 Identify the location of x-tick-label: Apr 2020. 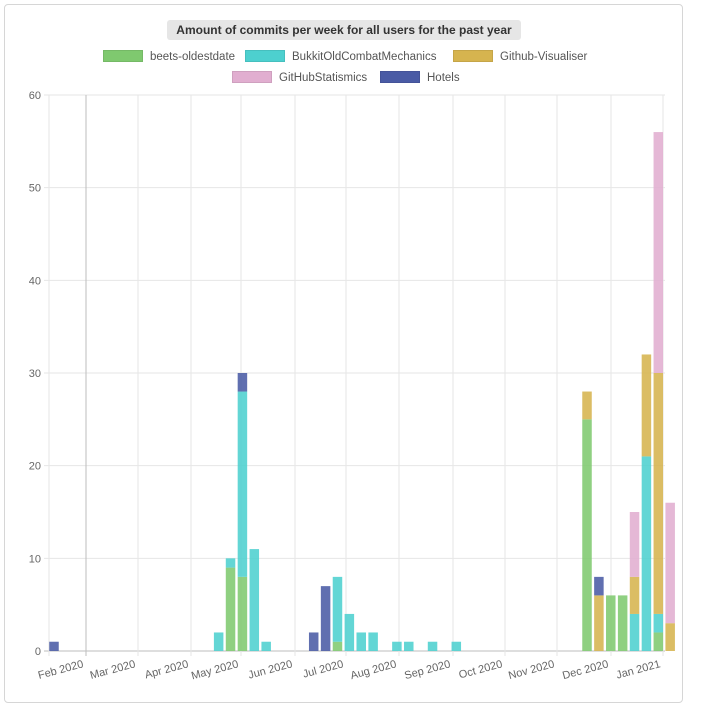
(167, 669).